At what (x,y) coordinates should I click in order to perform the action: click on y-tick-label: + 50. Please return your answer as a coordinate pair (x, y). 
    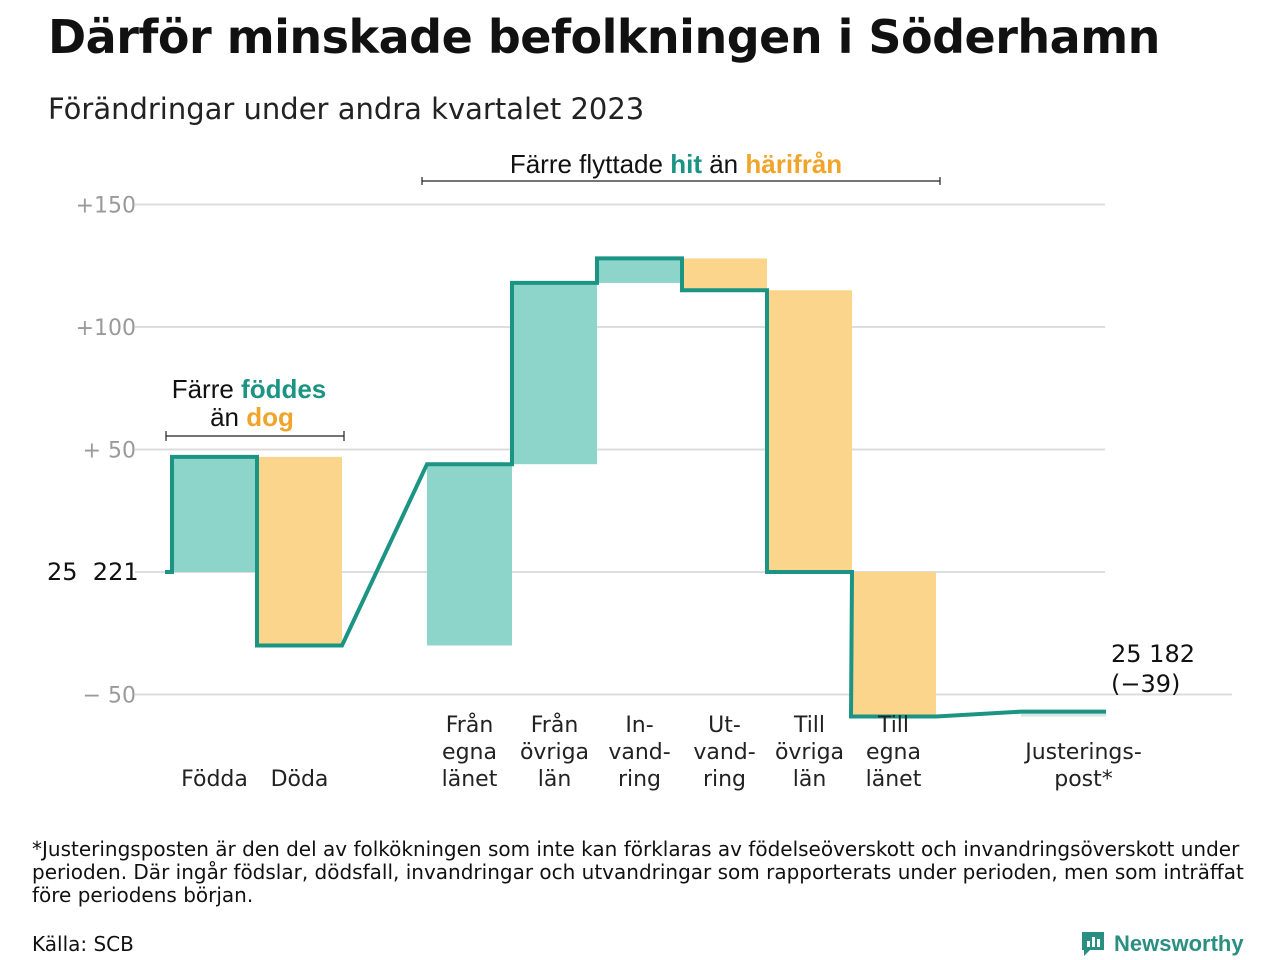
    Looking at the image, I should click on (109, 451).